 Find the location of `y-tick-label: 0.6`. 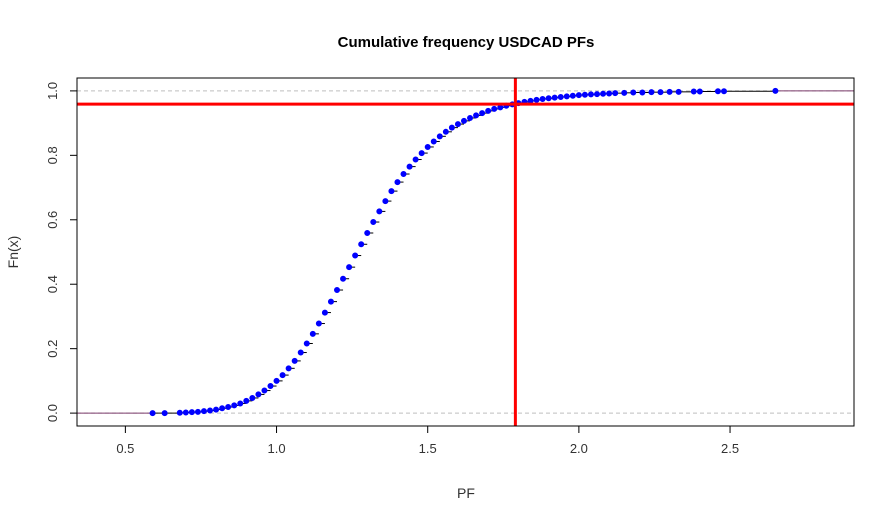

y-tick-label: 0.6 is located at coordinates (52, 220).